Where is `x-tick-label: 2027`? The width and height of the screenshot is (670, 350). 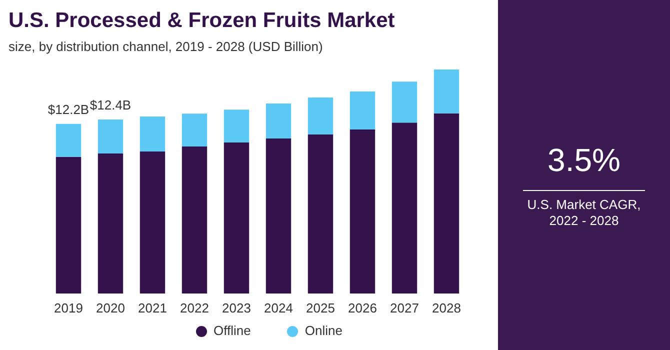 x-tick-label: 2027 is located at coordinates (404, 308).